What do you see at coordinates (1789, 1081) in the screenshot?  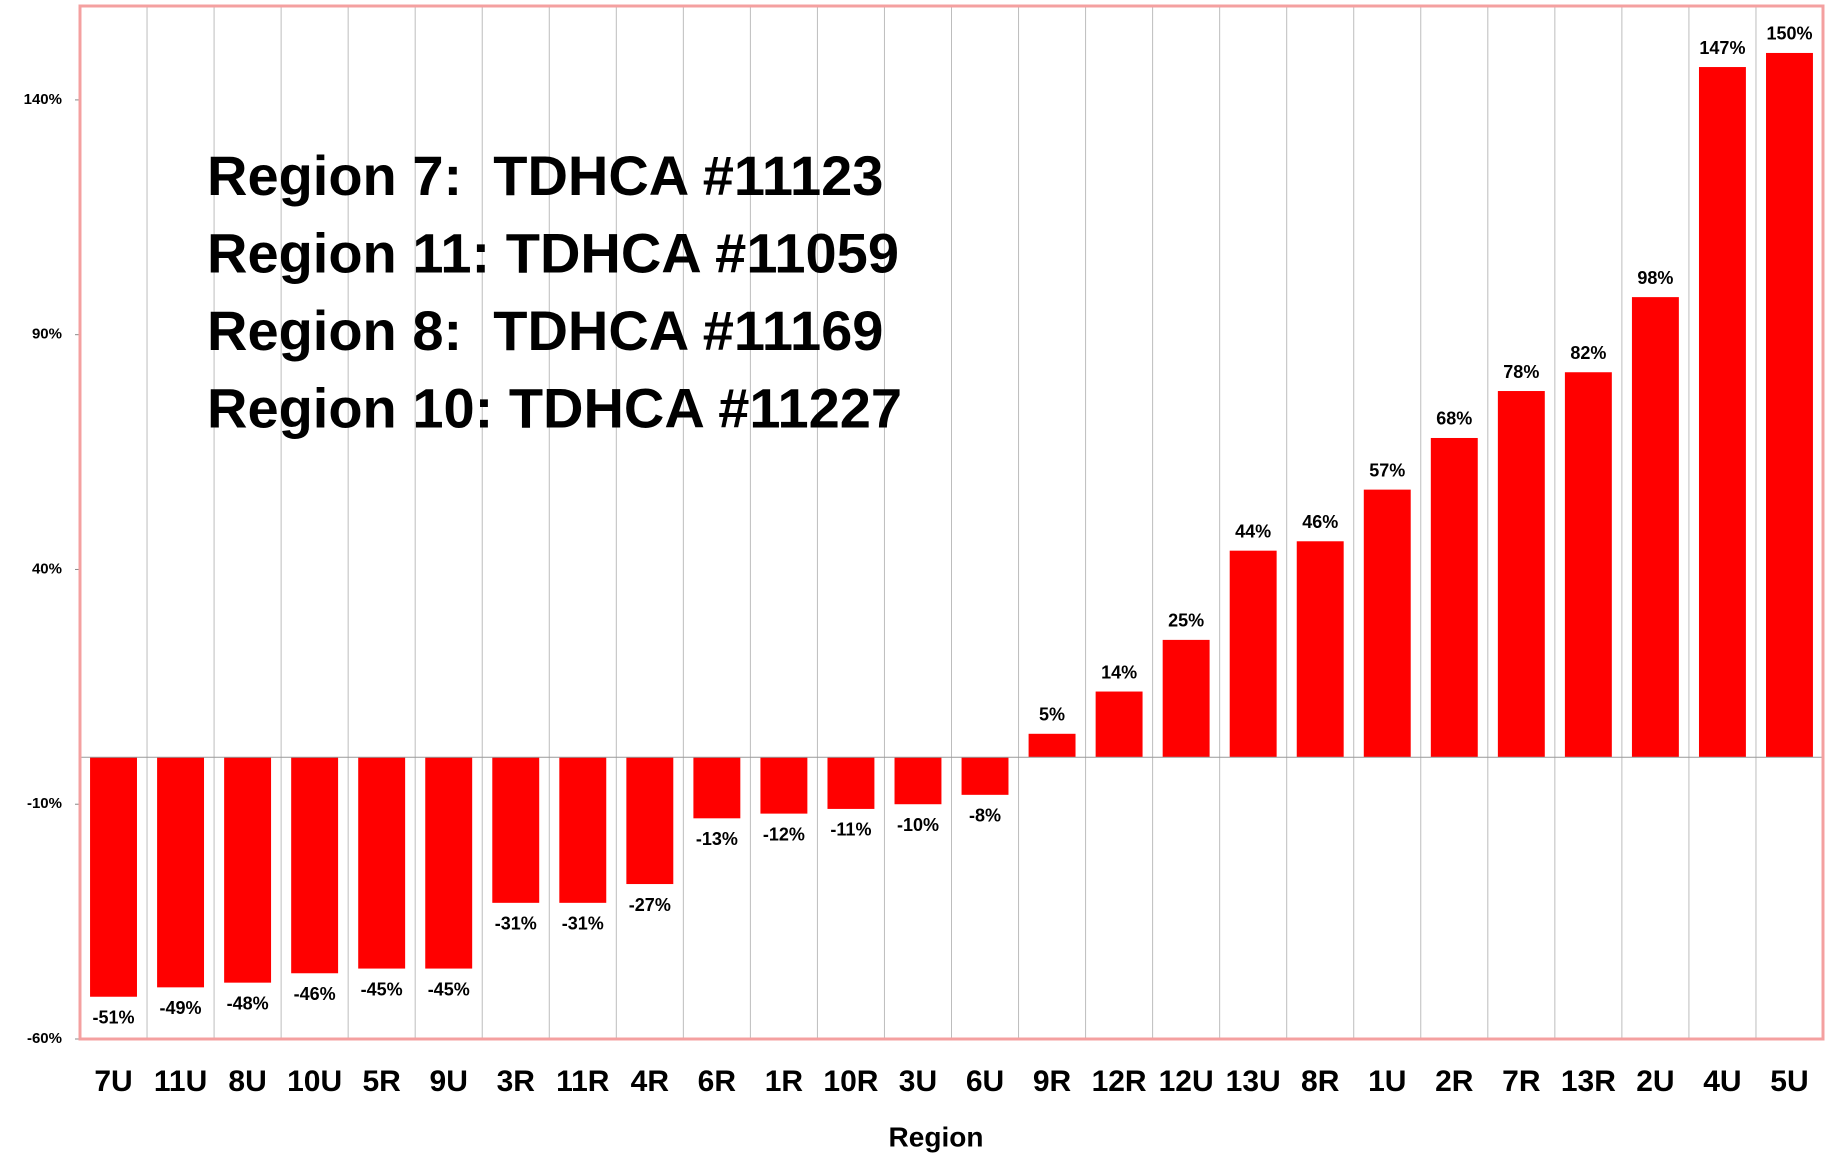 I see `x-tick-label: 5U` at bounding box center [1789, 1081].